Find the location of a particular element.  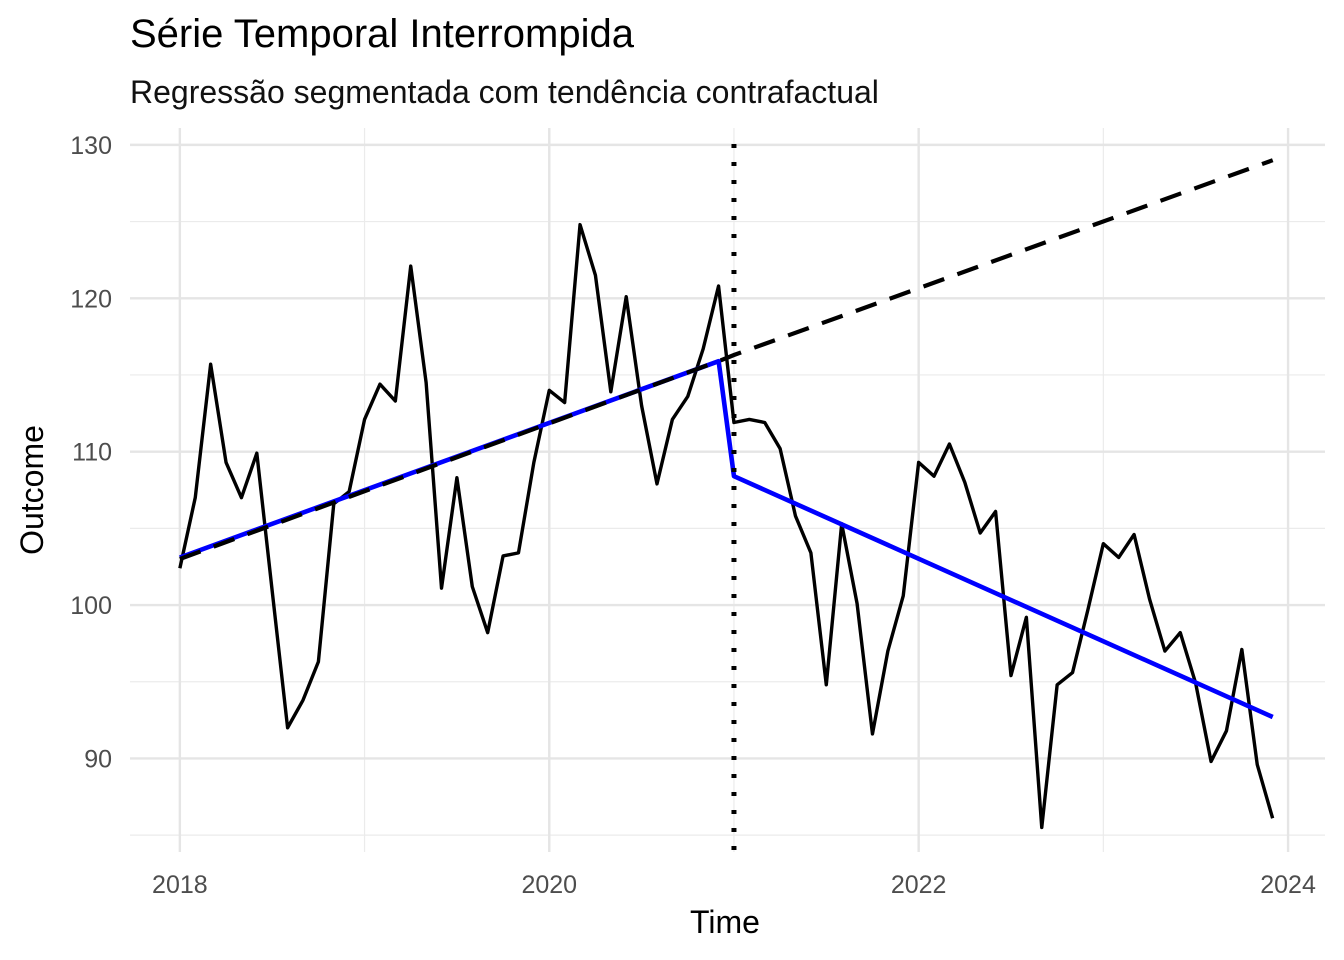

y-tick-label: 90 is located at coordinates (98, 759).